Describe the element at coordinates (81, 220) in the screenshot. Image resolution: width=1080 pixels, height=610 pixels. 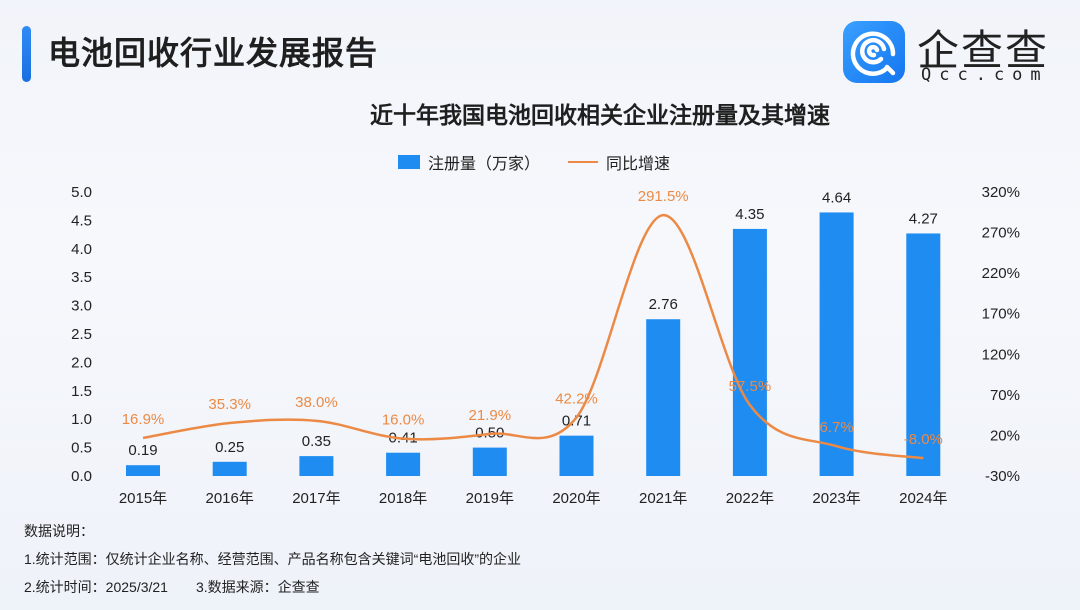
I see `left-axis-tick: 4.5` at that location.